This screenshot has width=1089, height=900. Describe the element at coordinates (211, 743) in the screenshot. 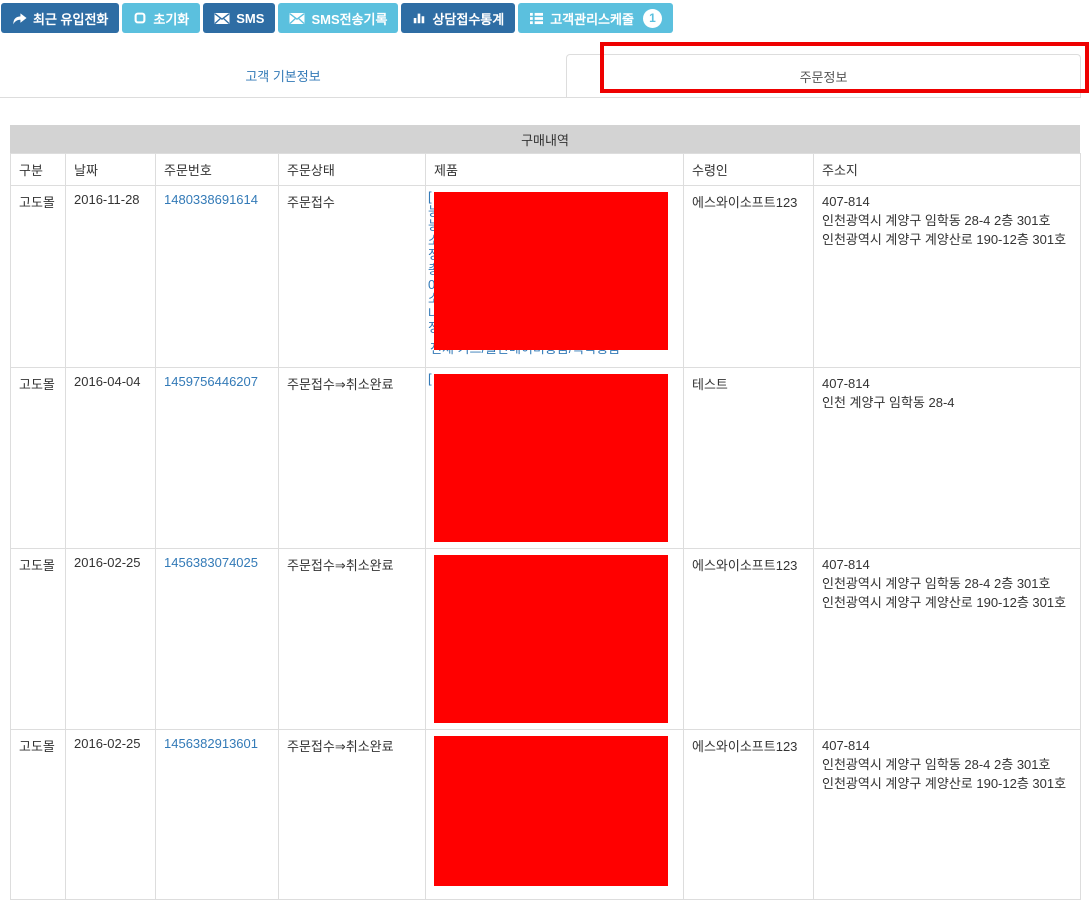

I see `order-number-link: 1456382913601` at that location.